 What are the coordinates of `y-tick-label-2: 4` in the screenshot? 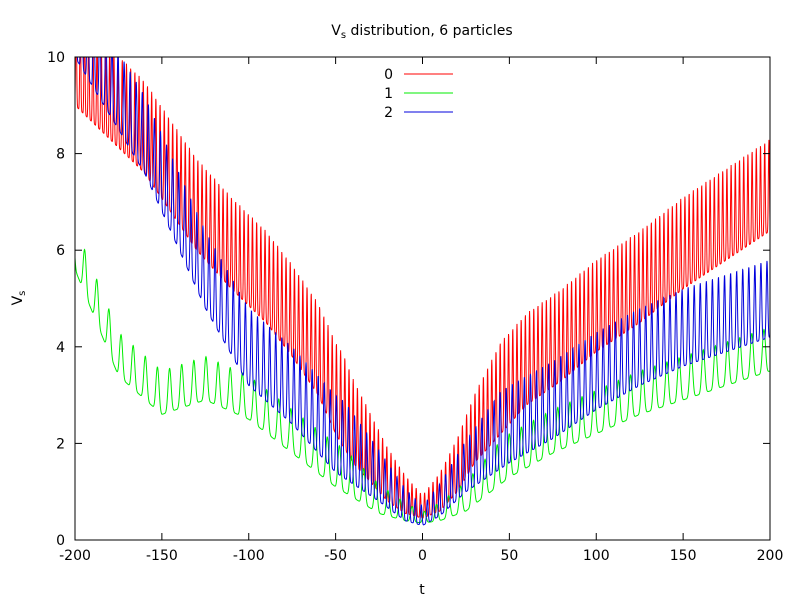 It's located at (60, 348).